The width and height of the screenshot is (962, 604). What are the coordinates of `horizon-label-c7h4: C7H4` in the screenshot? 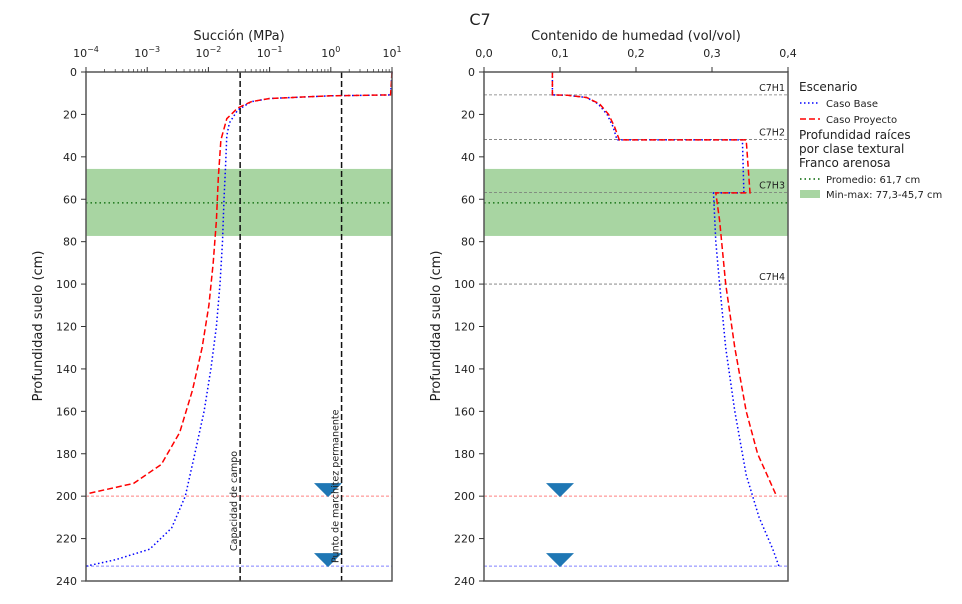 It's located at (772, 277).